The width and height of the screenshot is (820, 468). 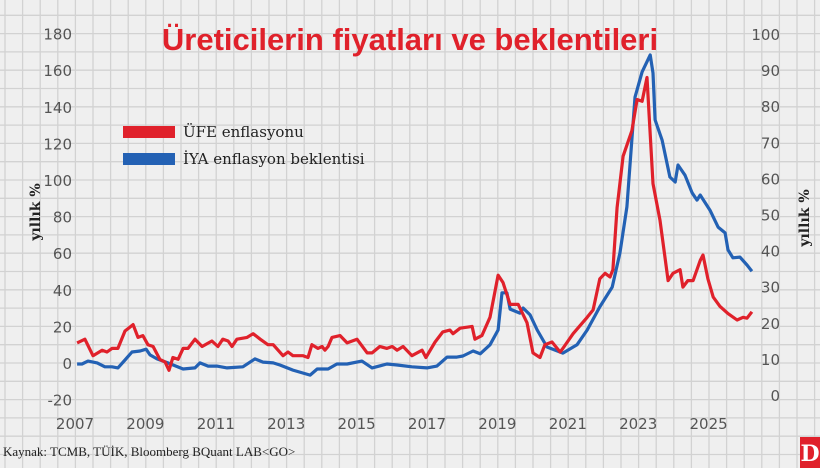 I want to click on left-y-tick-label: 0, so click(x=67, y=364).